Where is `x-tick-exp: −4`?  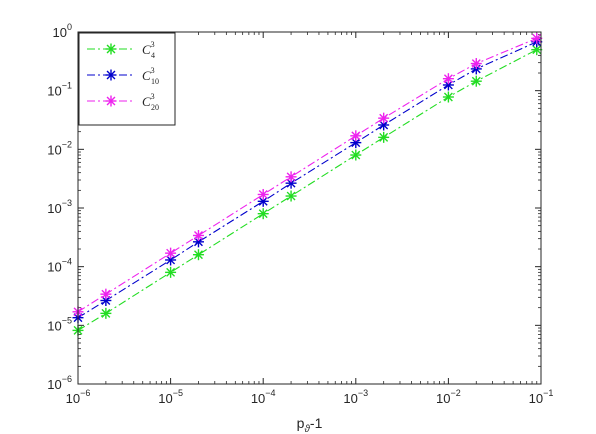
x-tick-exp: −4 is located at coordinates (270, 393).